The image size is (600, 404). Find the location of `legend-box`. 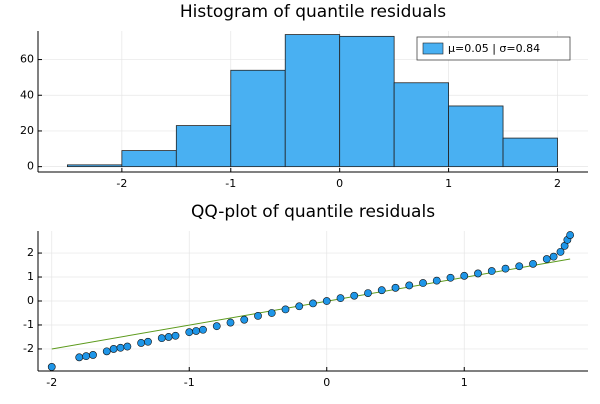

legend-box is located at coordinates (493, 48).